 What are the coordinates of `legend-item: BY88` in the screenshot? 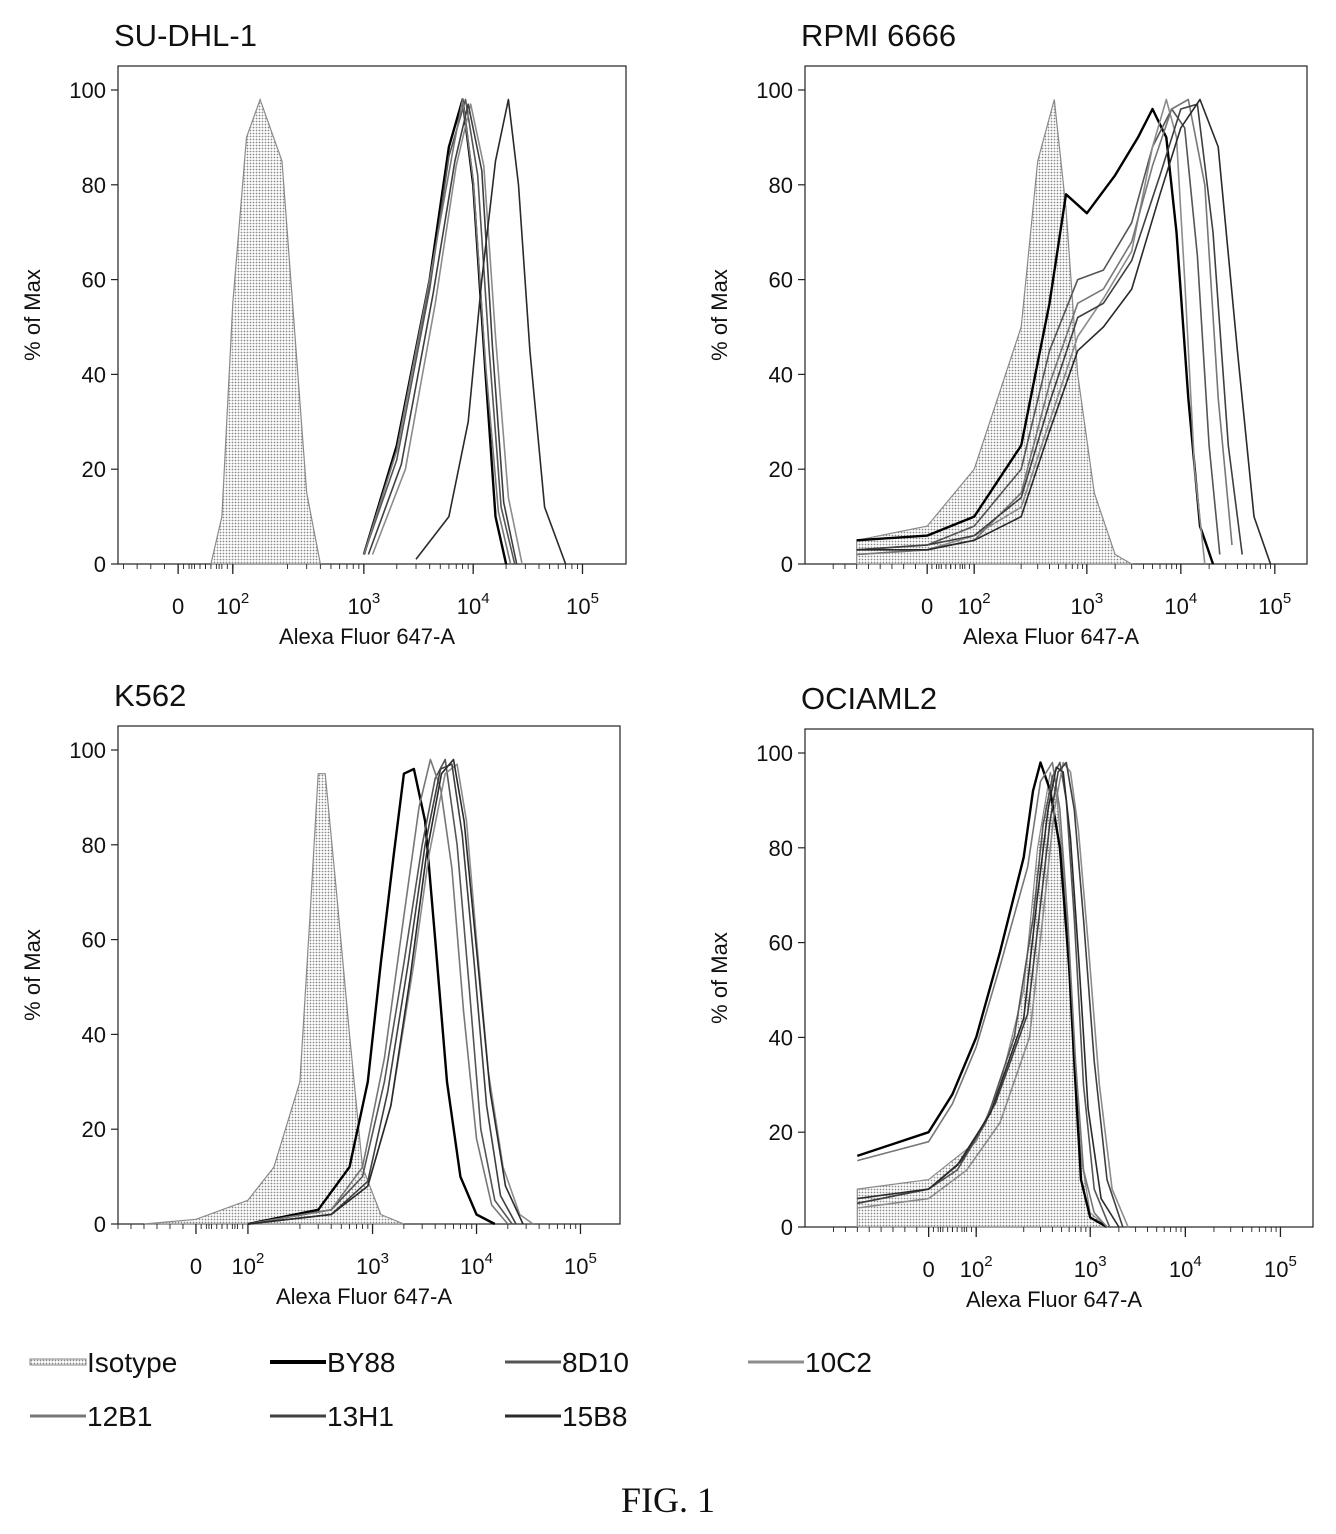 It's located at (333, 1362).